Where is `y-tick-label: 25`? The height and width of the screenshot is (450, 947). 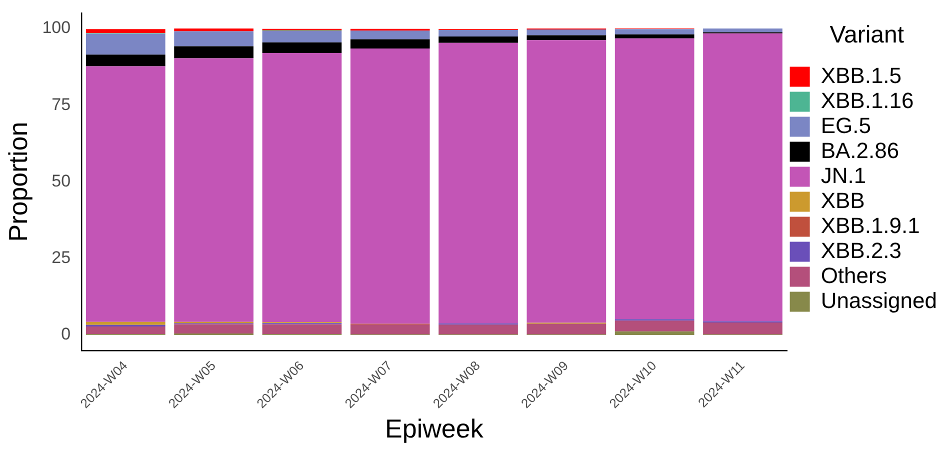 y-tick-label: 25 is located at coordinates (61, 258).